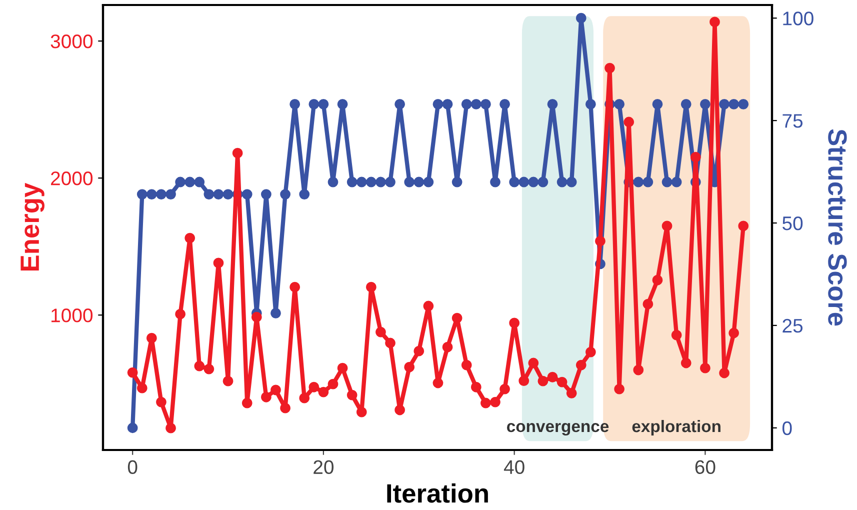  I want to click on y-axis-title: Energy, so click(32, 226).